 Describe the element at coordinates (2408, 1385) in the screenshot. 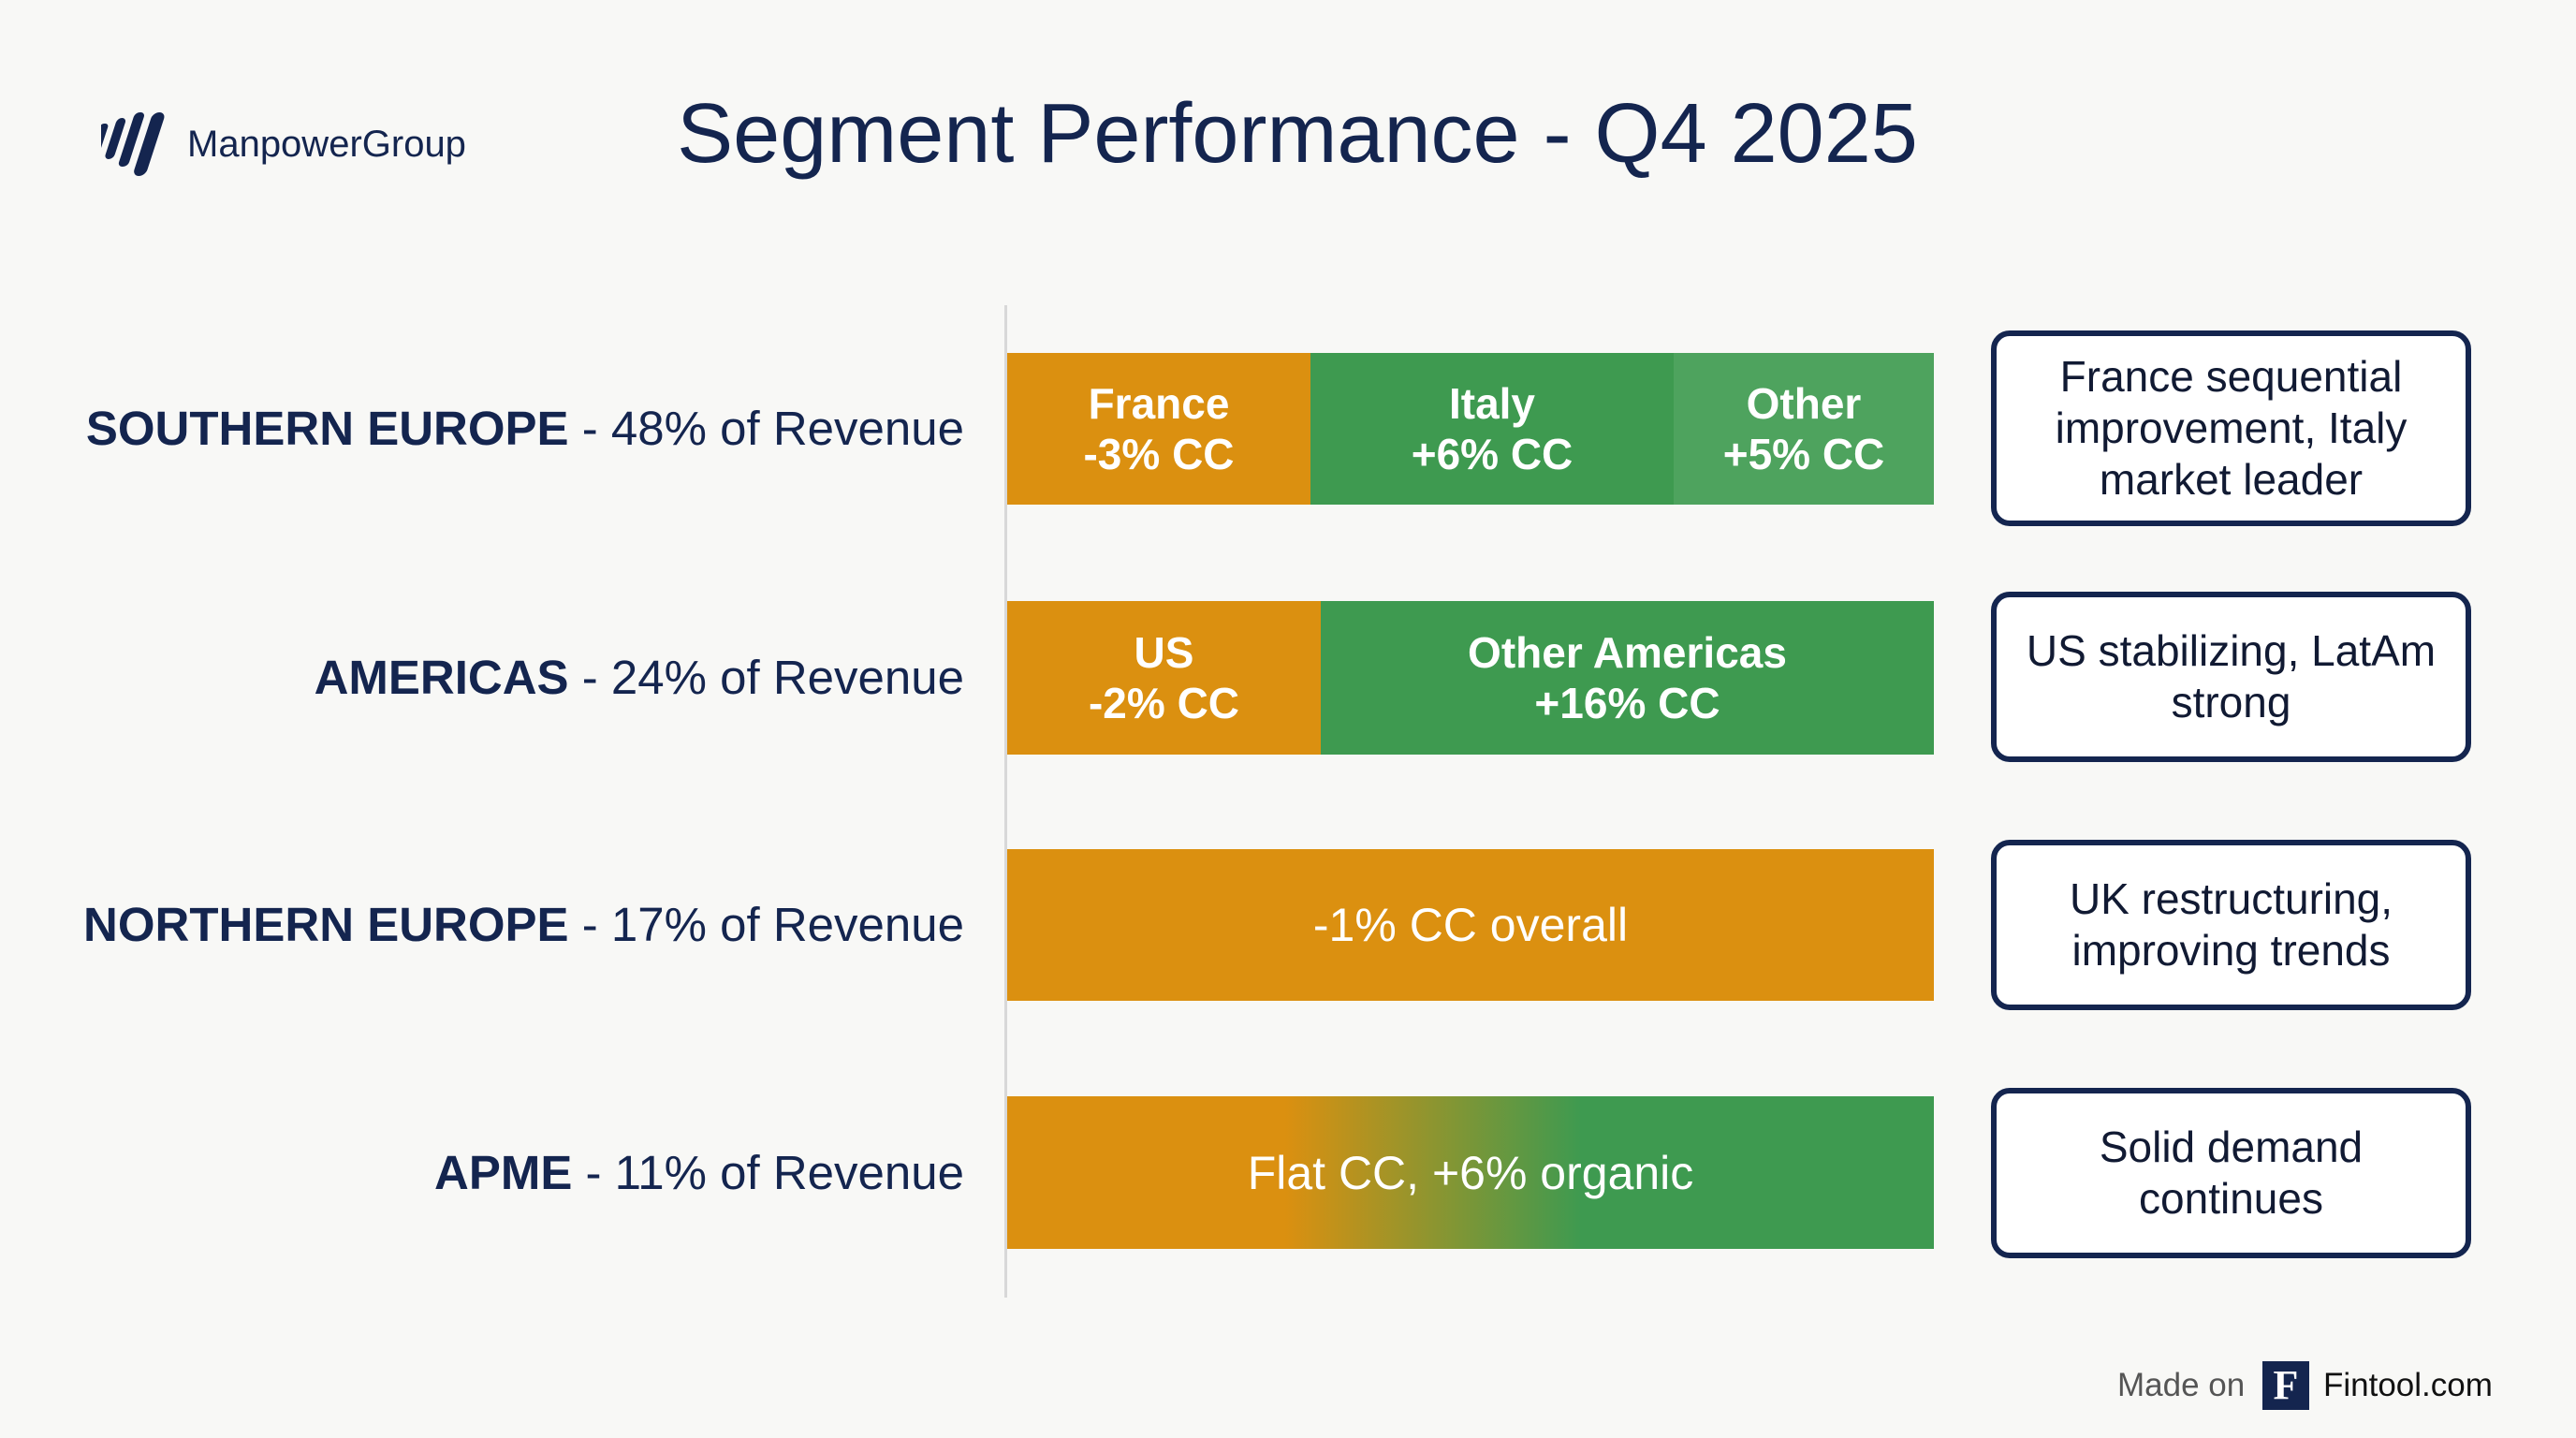

I see `brand: Fintool.com` at that location.